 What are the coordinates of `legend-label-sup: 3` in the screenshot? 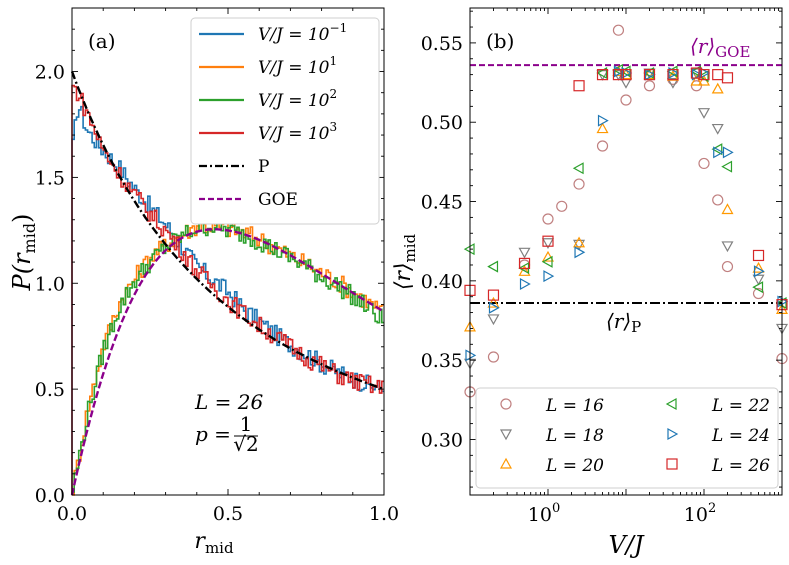 It's located at (334, 127).